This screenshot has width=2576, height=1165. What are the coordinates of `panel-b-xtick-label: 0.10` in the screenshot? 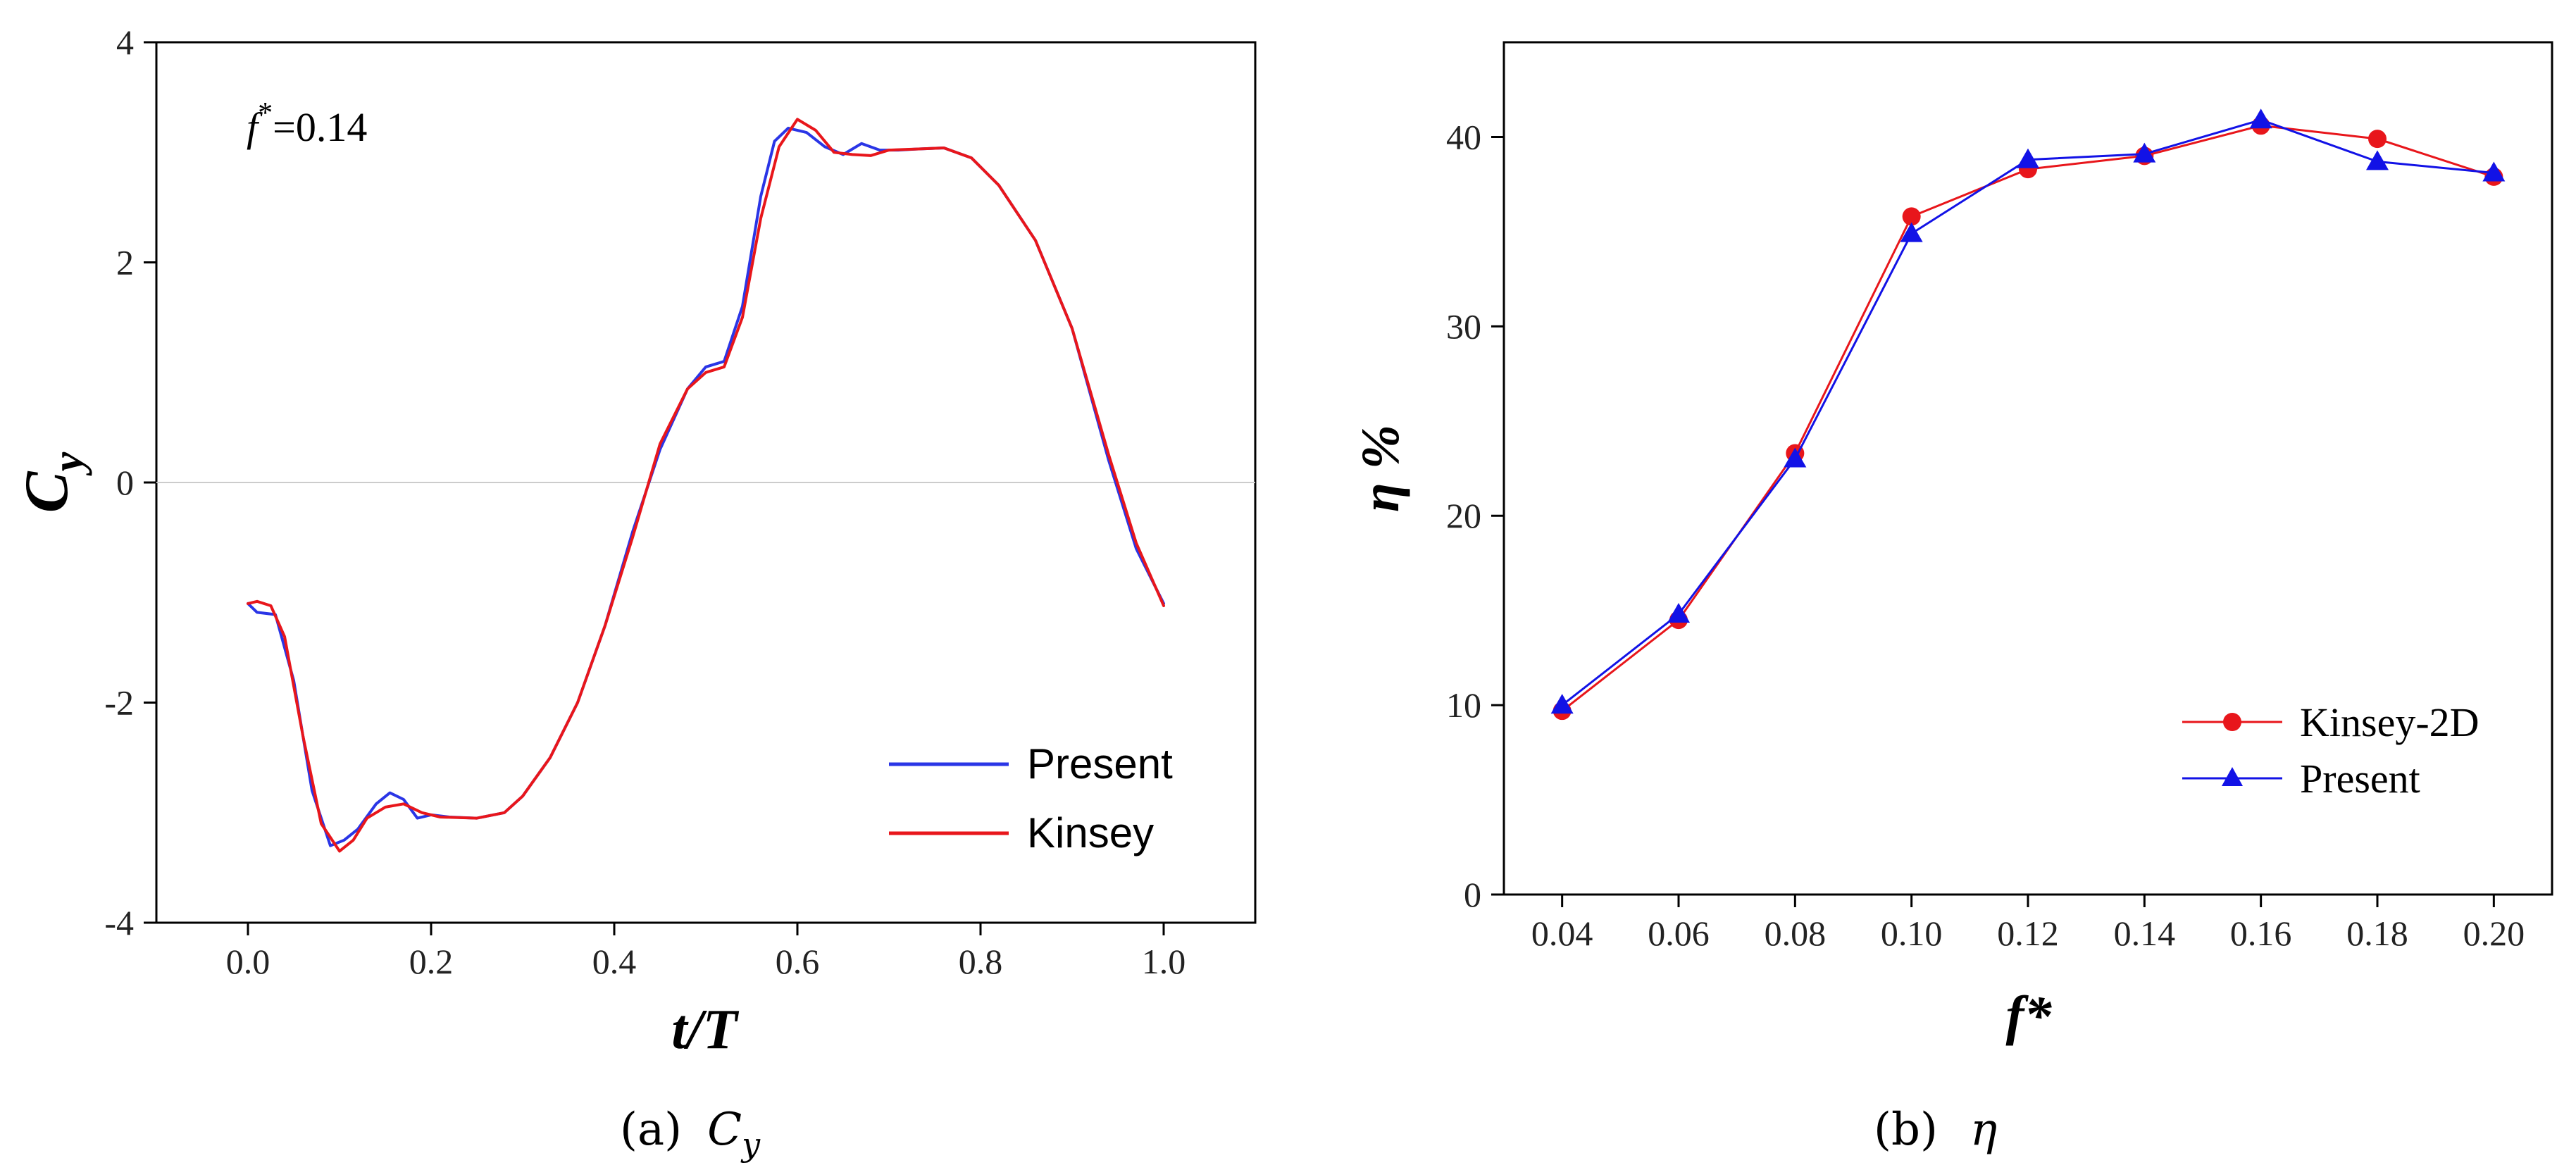 It's located at (1912, 933).